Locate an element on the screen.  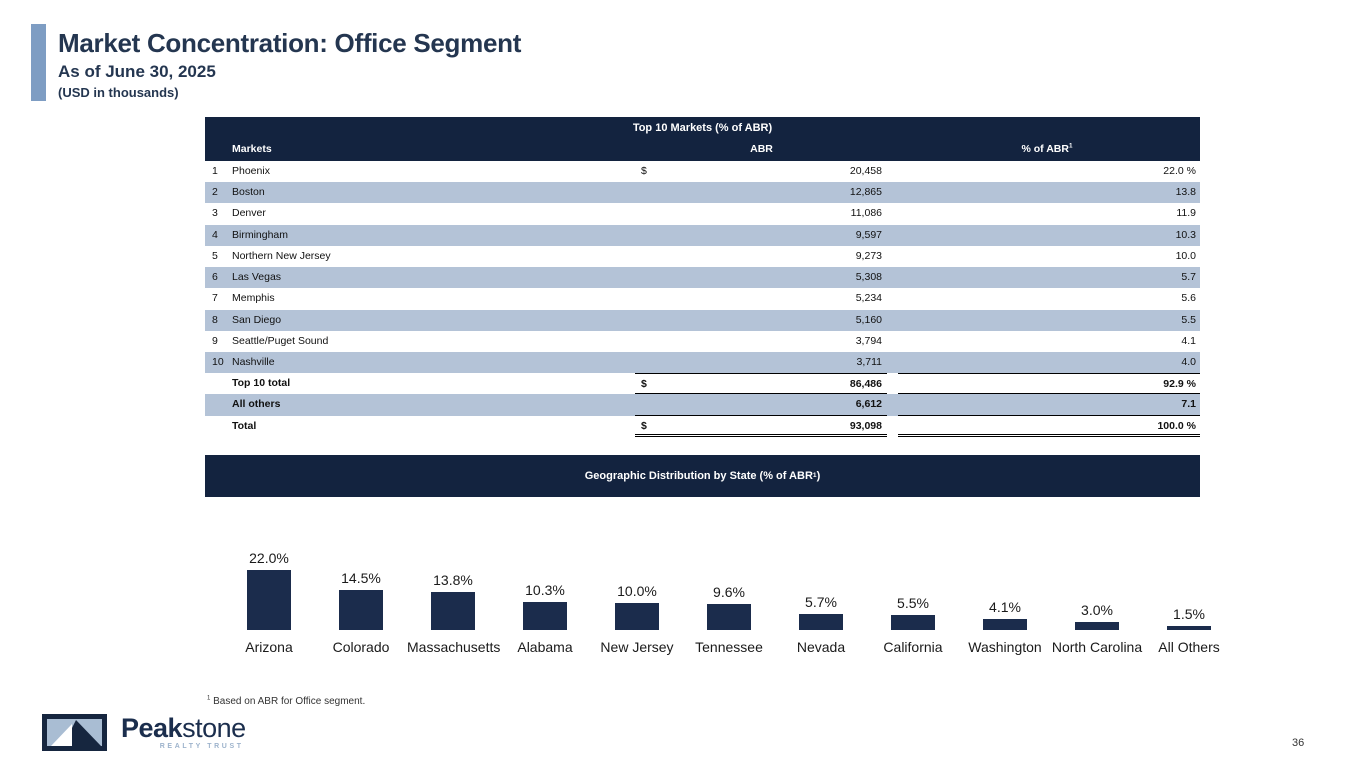
chart-band-title-close: ) is located at coordinates (818, 476).